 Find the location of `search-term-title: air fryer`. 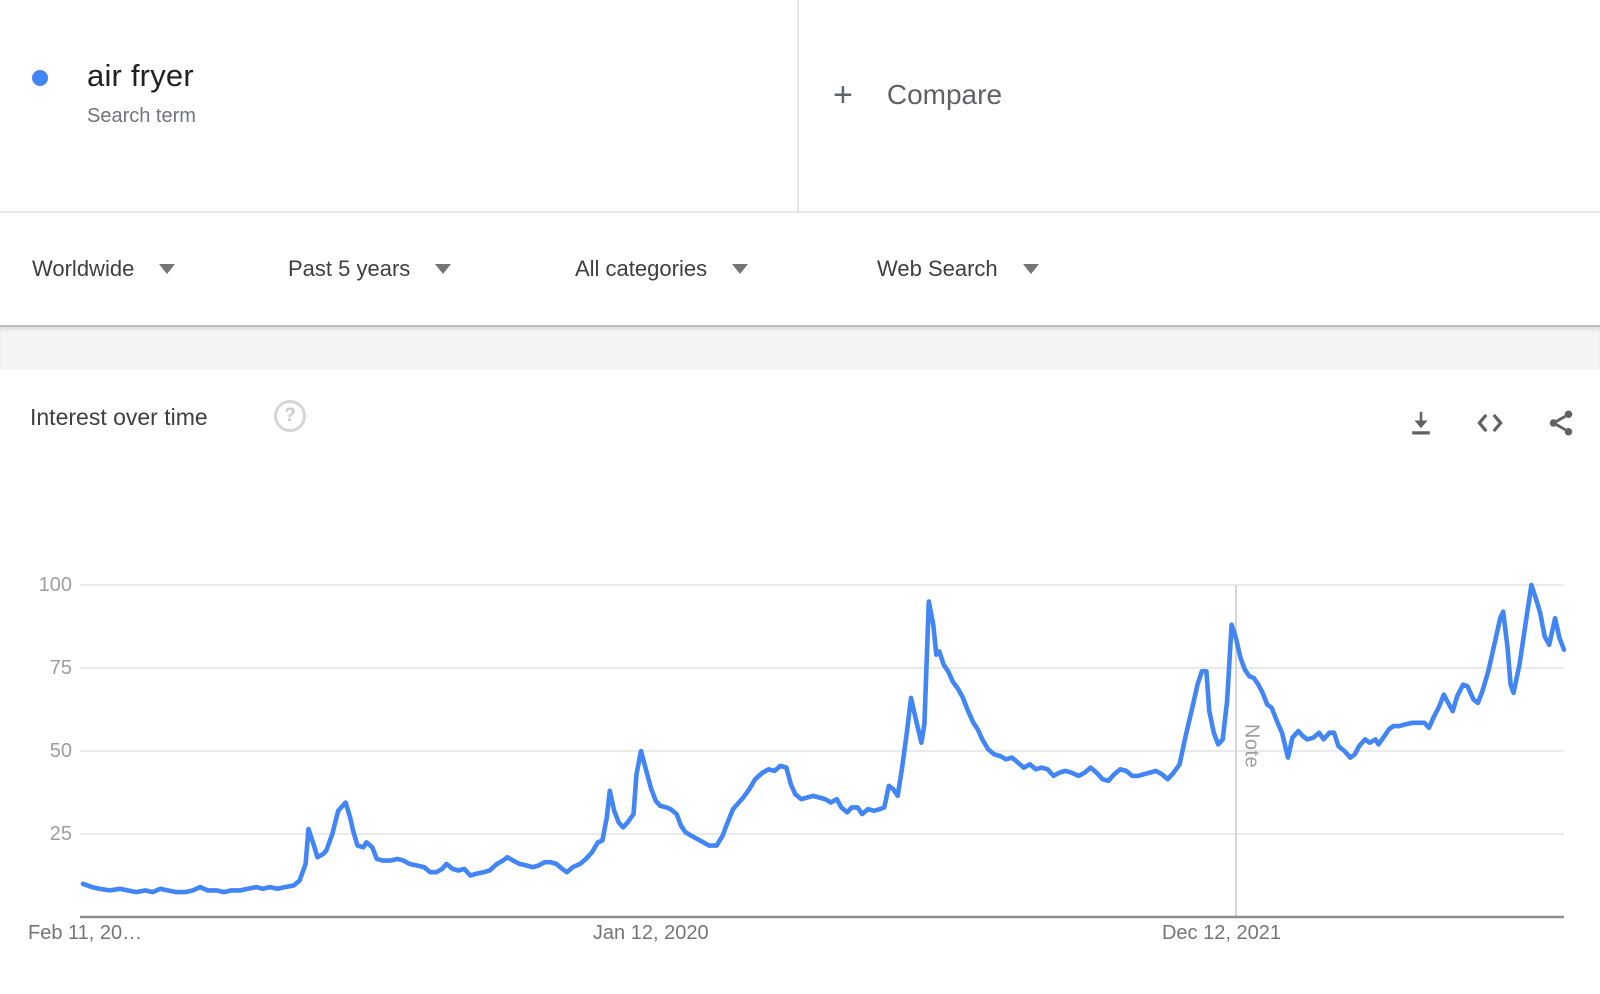

search-term-title: air fryer is located at coordinates (140, 75).